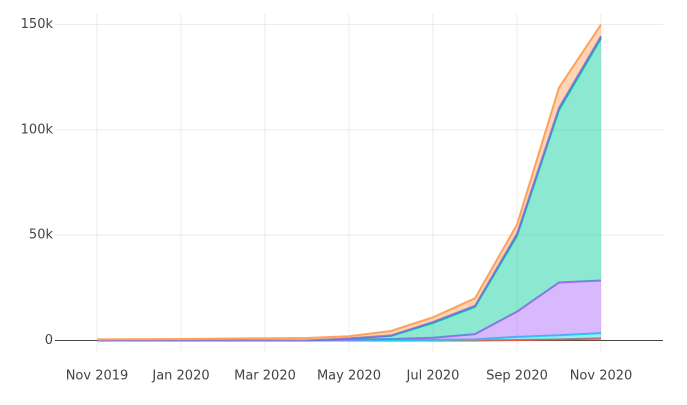  What do you see at coordinates (180, 376) in the screenshot?
I see `x-tick-label: Jan 2020` at bounding box center [180, 376].